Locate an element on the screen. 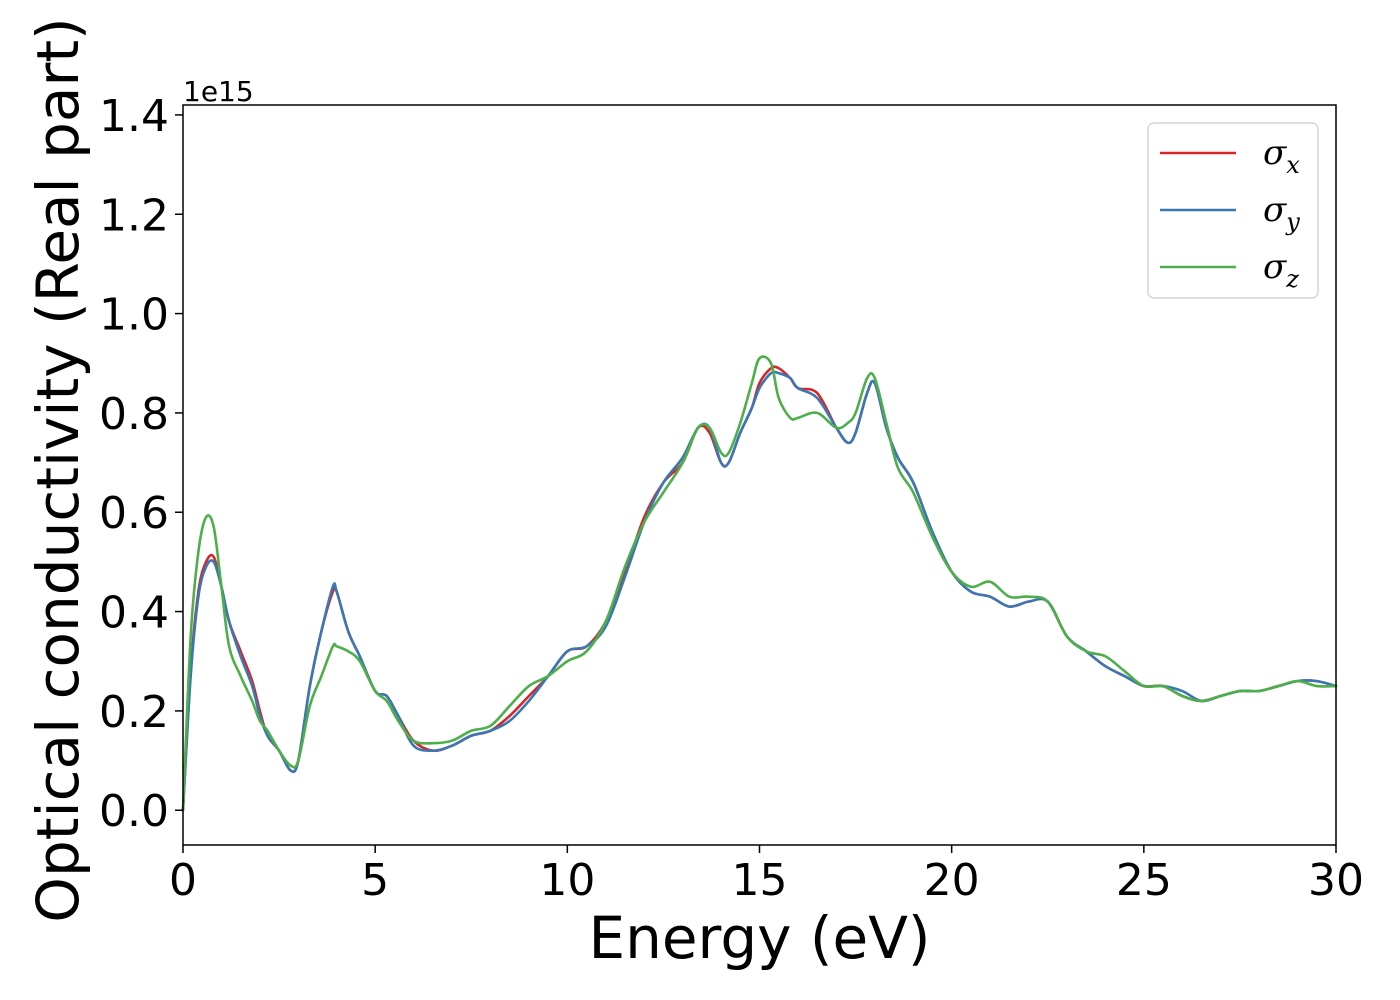 This screenshot has width=1400, height=1000. legend-label-y: σy is located at coordinates (1281, 213).